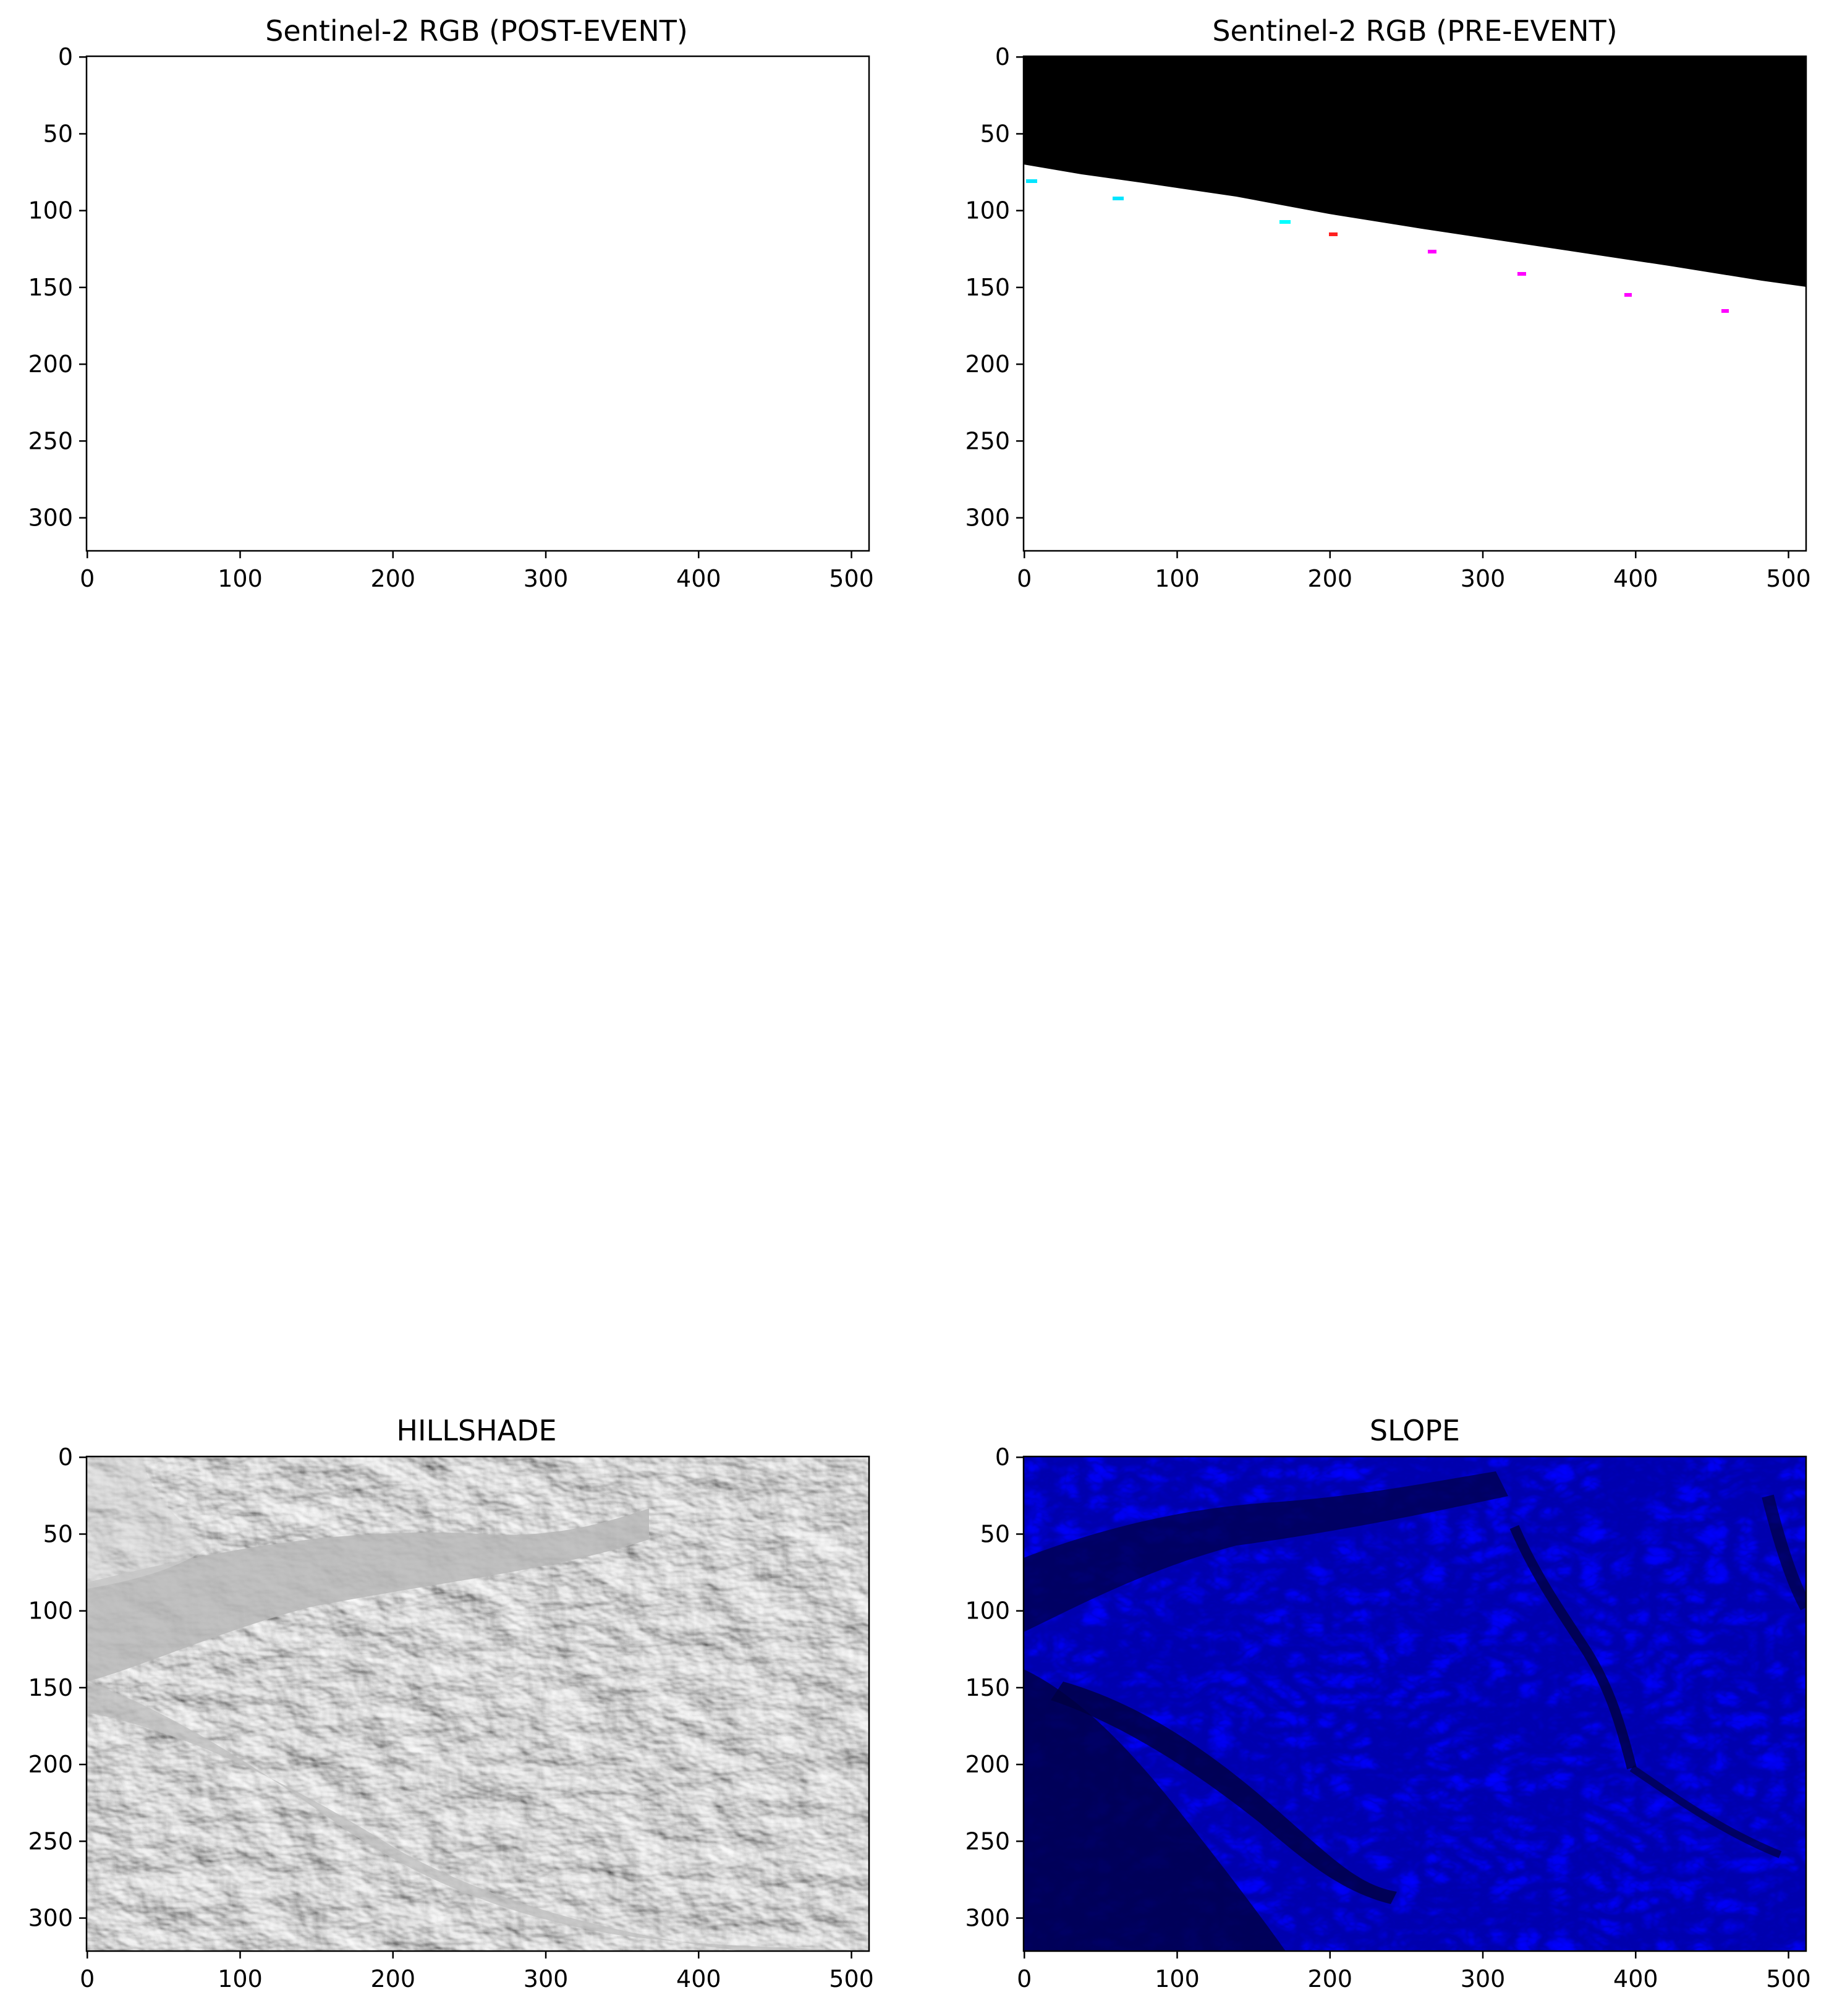 Image resolution: width=1837 pixels, height=2016 pixels. I want to click on edge-artifacts, so click(1378, 246).